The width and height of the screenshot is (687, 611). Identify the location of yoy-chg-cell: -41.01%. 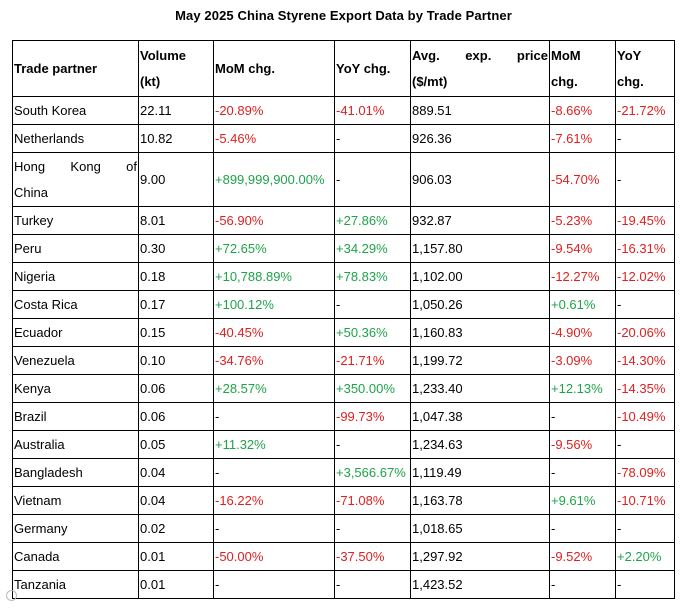
(372, 110).